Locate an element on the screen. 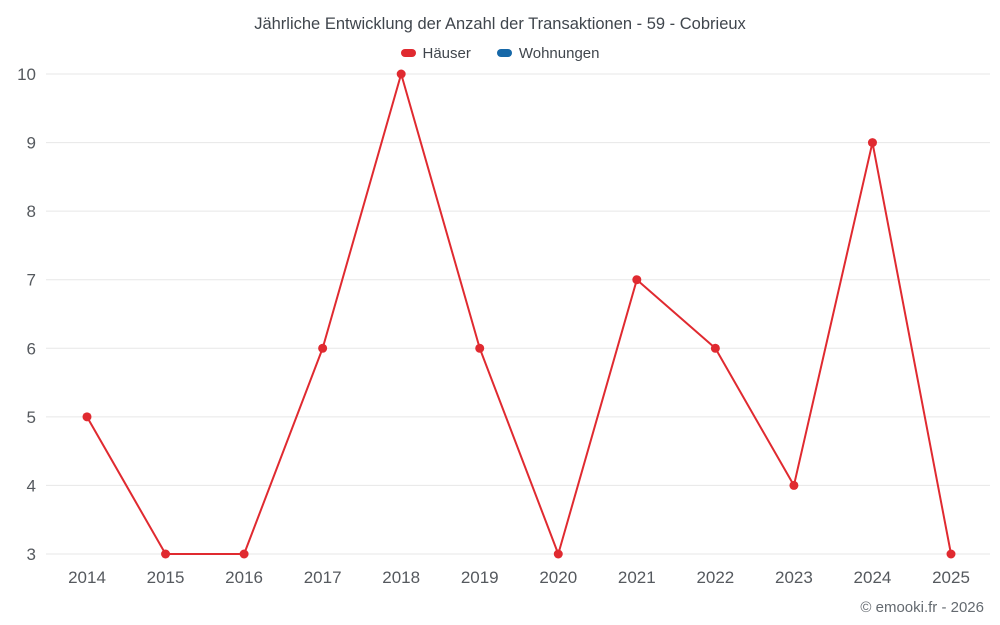 This screenshot has width=1000, height=625. chart-legend: Häuser Wohnungen is located at coordinates (500, 53).